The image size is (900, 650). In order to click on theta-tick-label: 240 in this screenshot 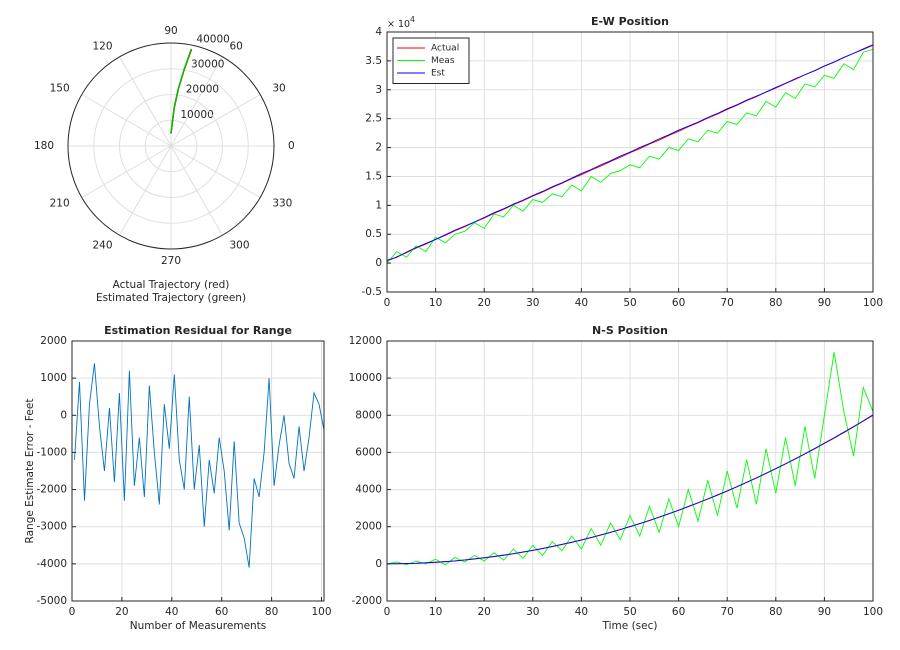, I will do `click(102, 246)`.